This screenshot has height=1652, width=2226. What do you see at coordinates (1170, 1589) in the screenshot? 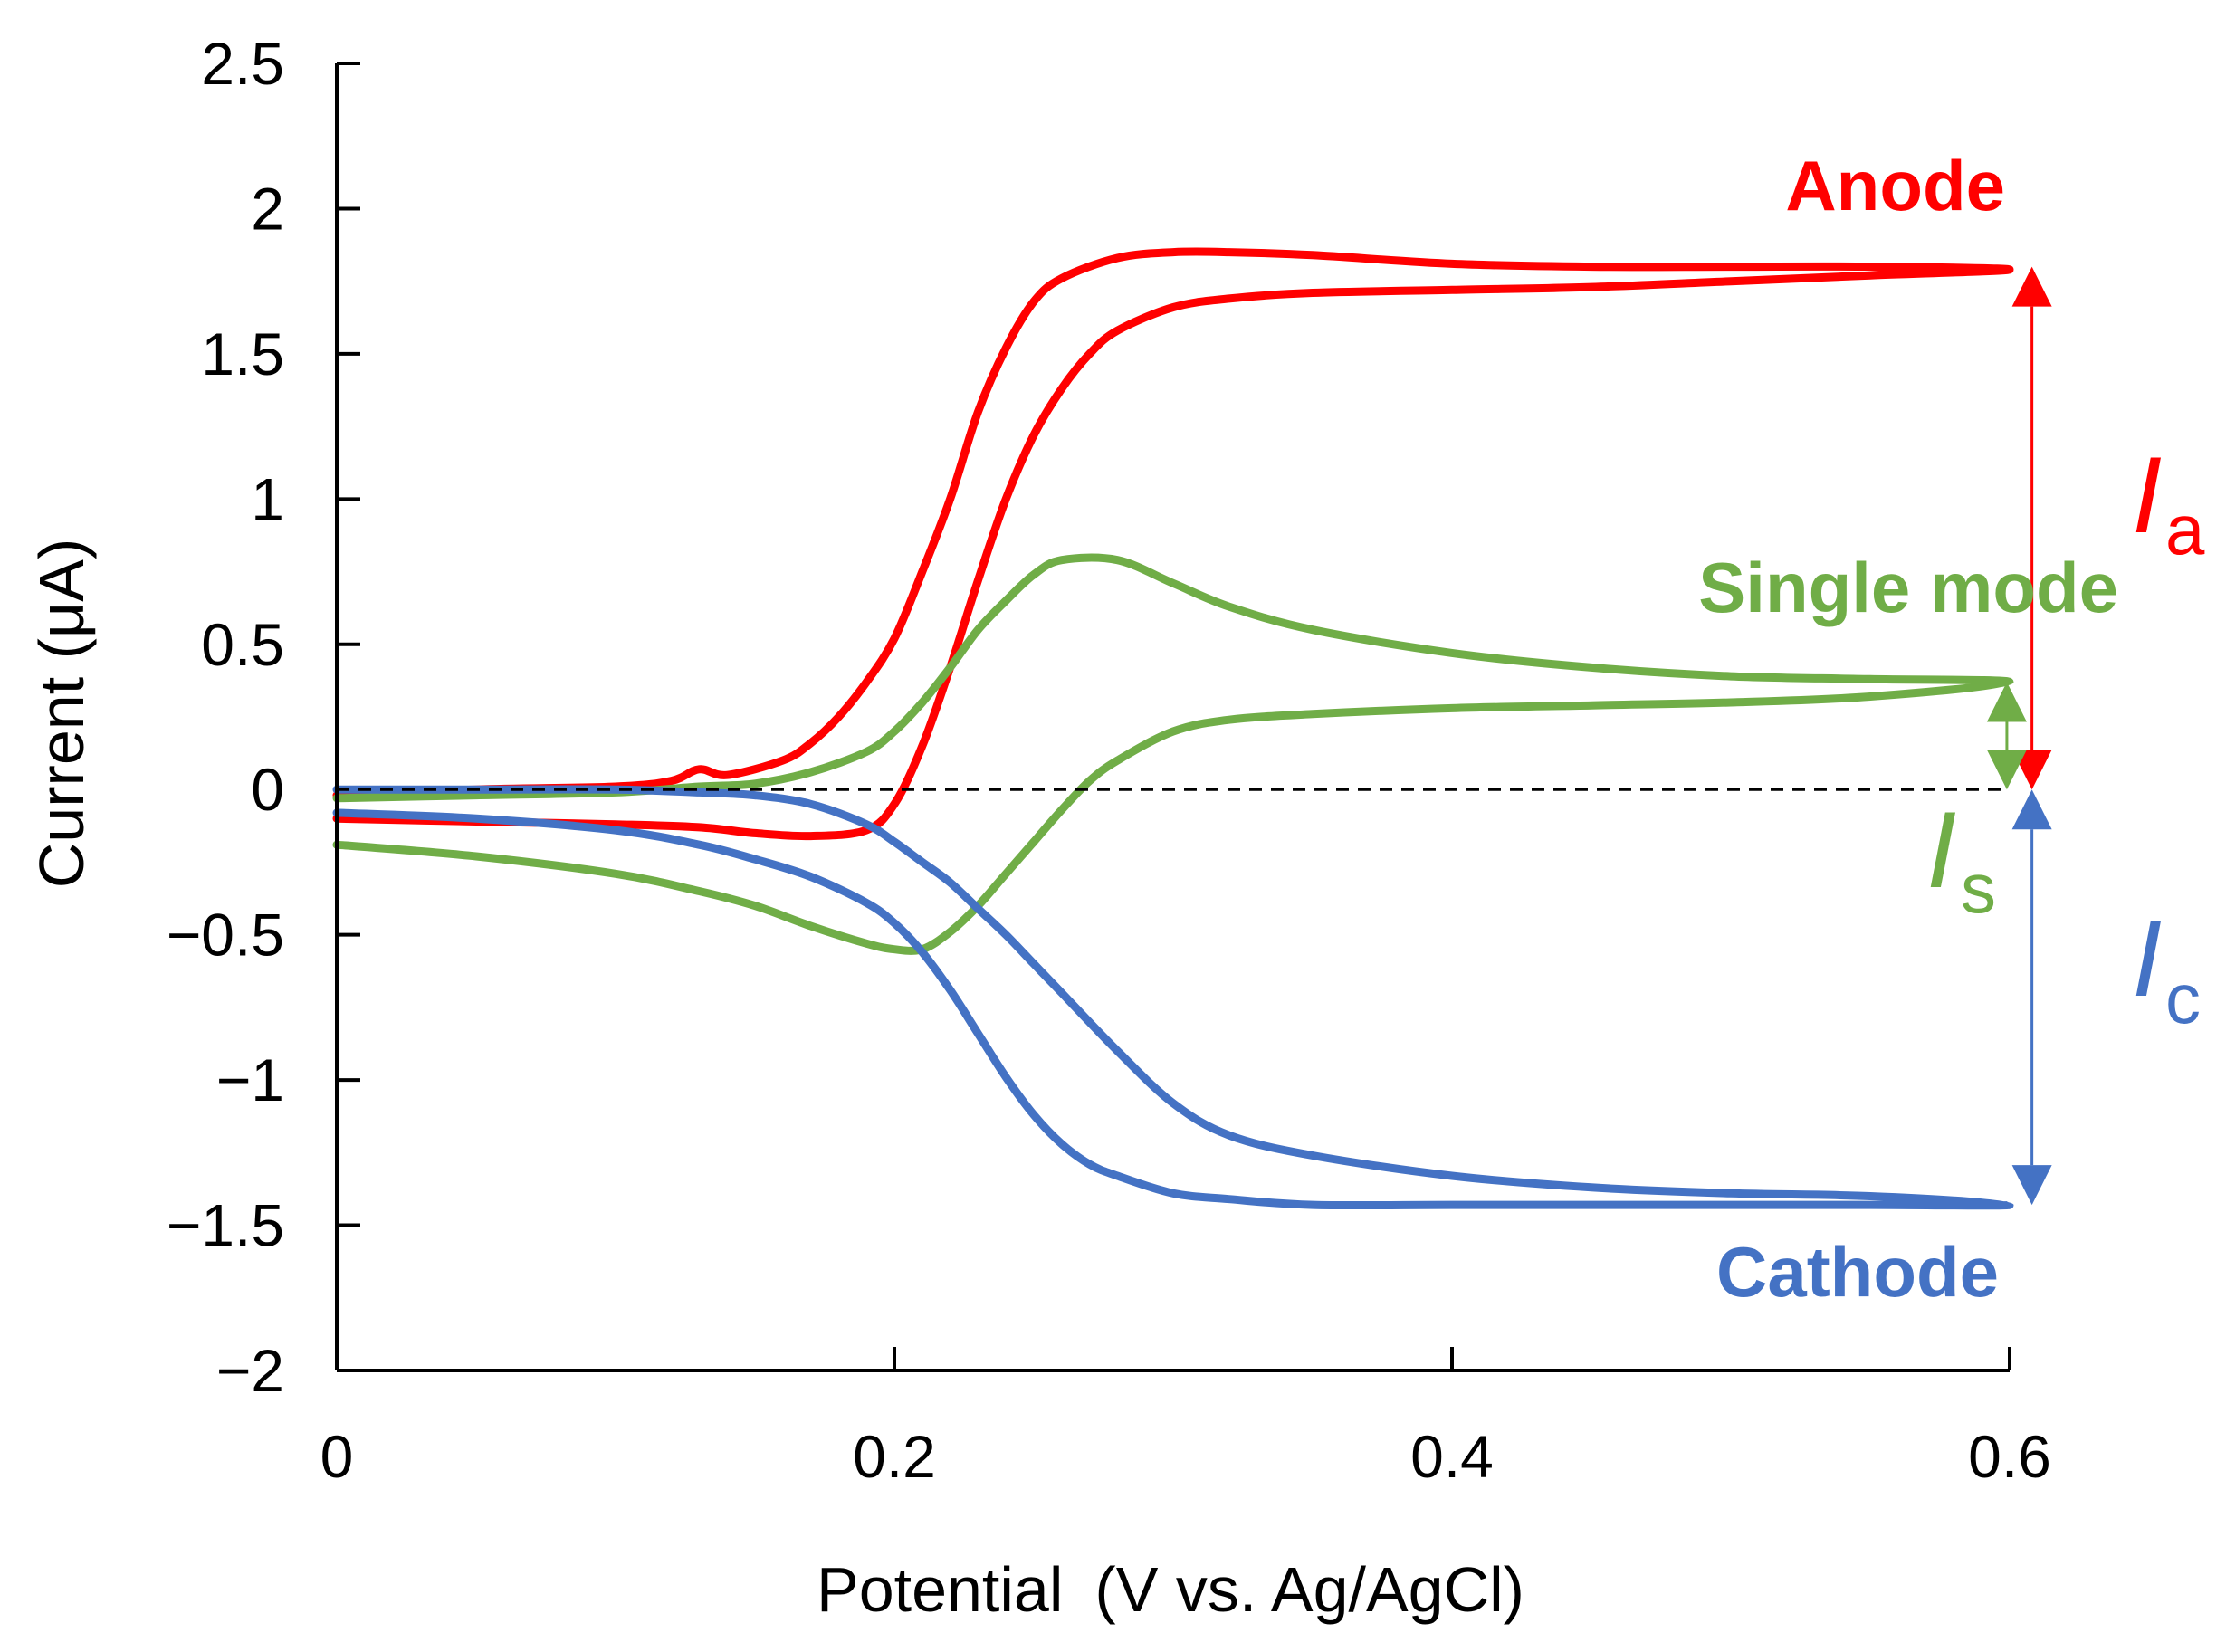
I see `x-axis-title: Potential (V vs. Ag/AgCl)` at bounding box center [1170, 1589].